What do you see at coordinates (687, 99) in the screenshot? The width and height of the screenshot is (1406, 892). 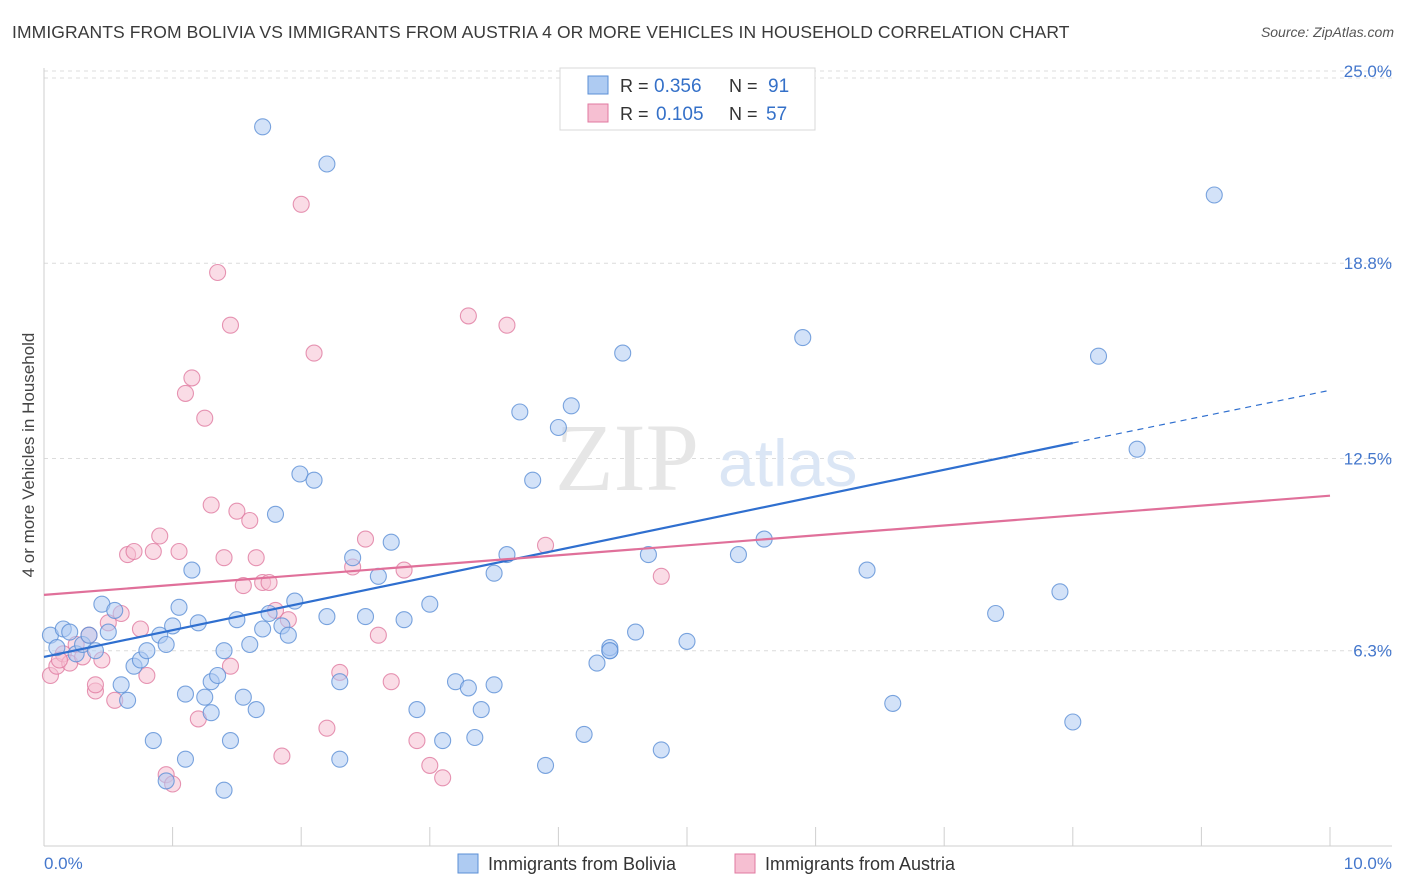 I see `stats-legend: R = 0.356 N = 91 R = 0.105 N = 57` at bounding box center [687, 99].